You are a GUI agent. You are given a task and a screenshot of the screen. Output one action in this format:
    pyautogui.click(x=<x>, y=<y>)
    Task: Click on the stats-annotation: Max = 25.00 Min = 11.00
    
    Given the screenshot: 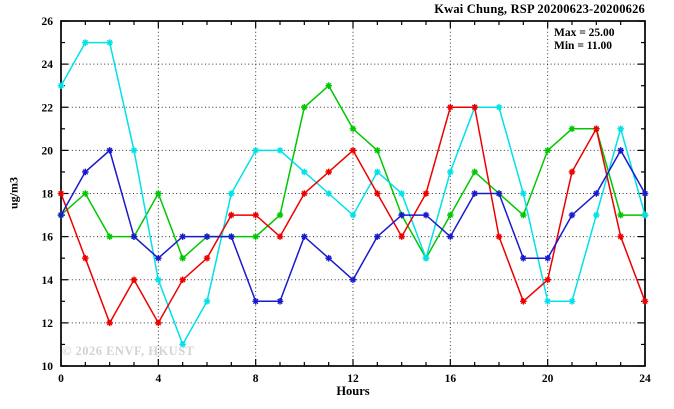 What is the action you would take?
    pyautogui.click(x=584, y=40)
    